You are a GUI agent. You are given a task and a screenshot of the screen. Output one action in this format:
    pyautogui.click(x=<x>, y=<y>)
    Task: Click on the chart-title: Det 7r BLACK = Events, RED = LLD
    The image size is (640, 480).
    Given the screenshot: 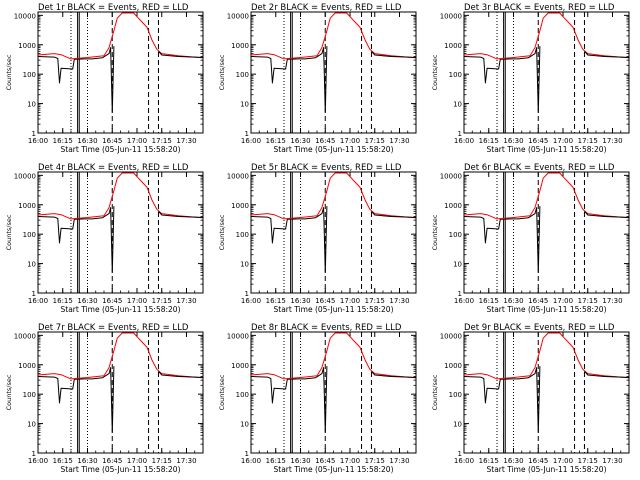 What is the action you would take?
    pyautogui.click(x=113, y=328)
    